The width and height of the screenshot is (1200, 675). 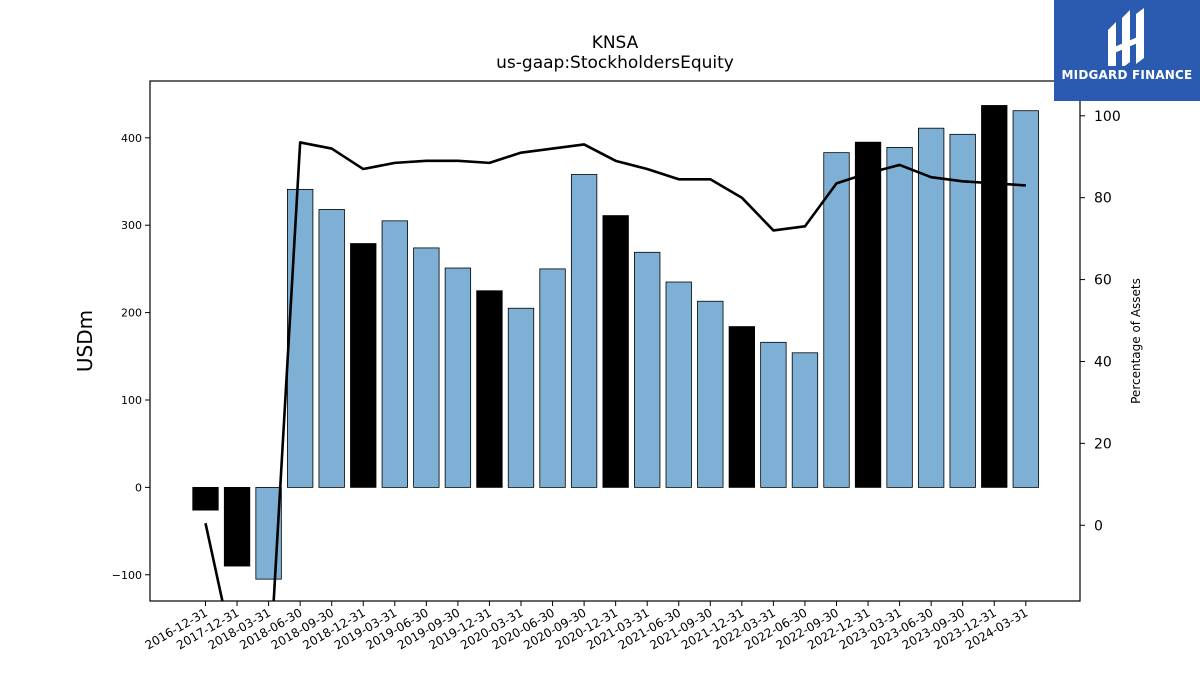 What do you see at coordinates (1127, 75) in the screenshot?
I see `logo-text: MIDGARD FINANCE` at bounding box center [1127, 75].